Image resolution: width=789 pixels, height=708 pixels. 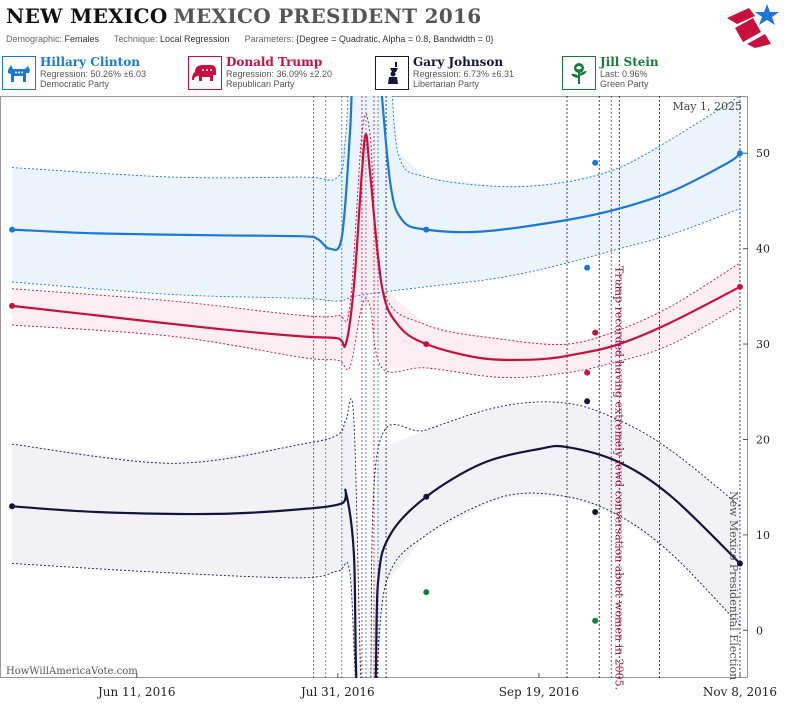 What do you see at coordinates (19, 73) in the screenshot?
I see `donkey-icon` at bounding box center [19, 73].